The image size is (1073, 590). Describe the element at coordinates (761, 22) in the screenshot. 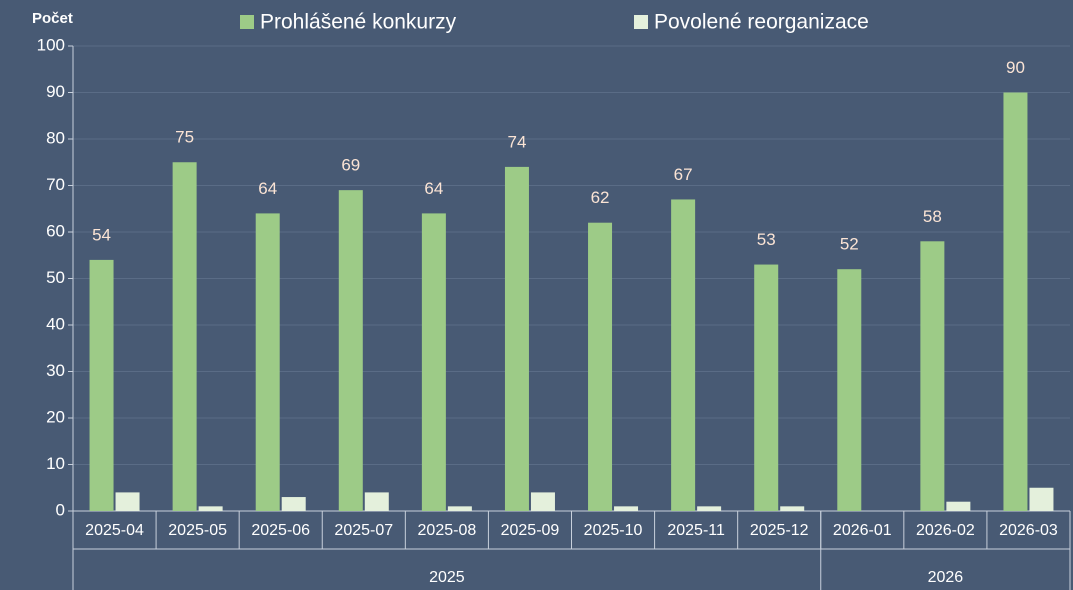

I see `legend-label: Povolené reorganizace` at that location.